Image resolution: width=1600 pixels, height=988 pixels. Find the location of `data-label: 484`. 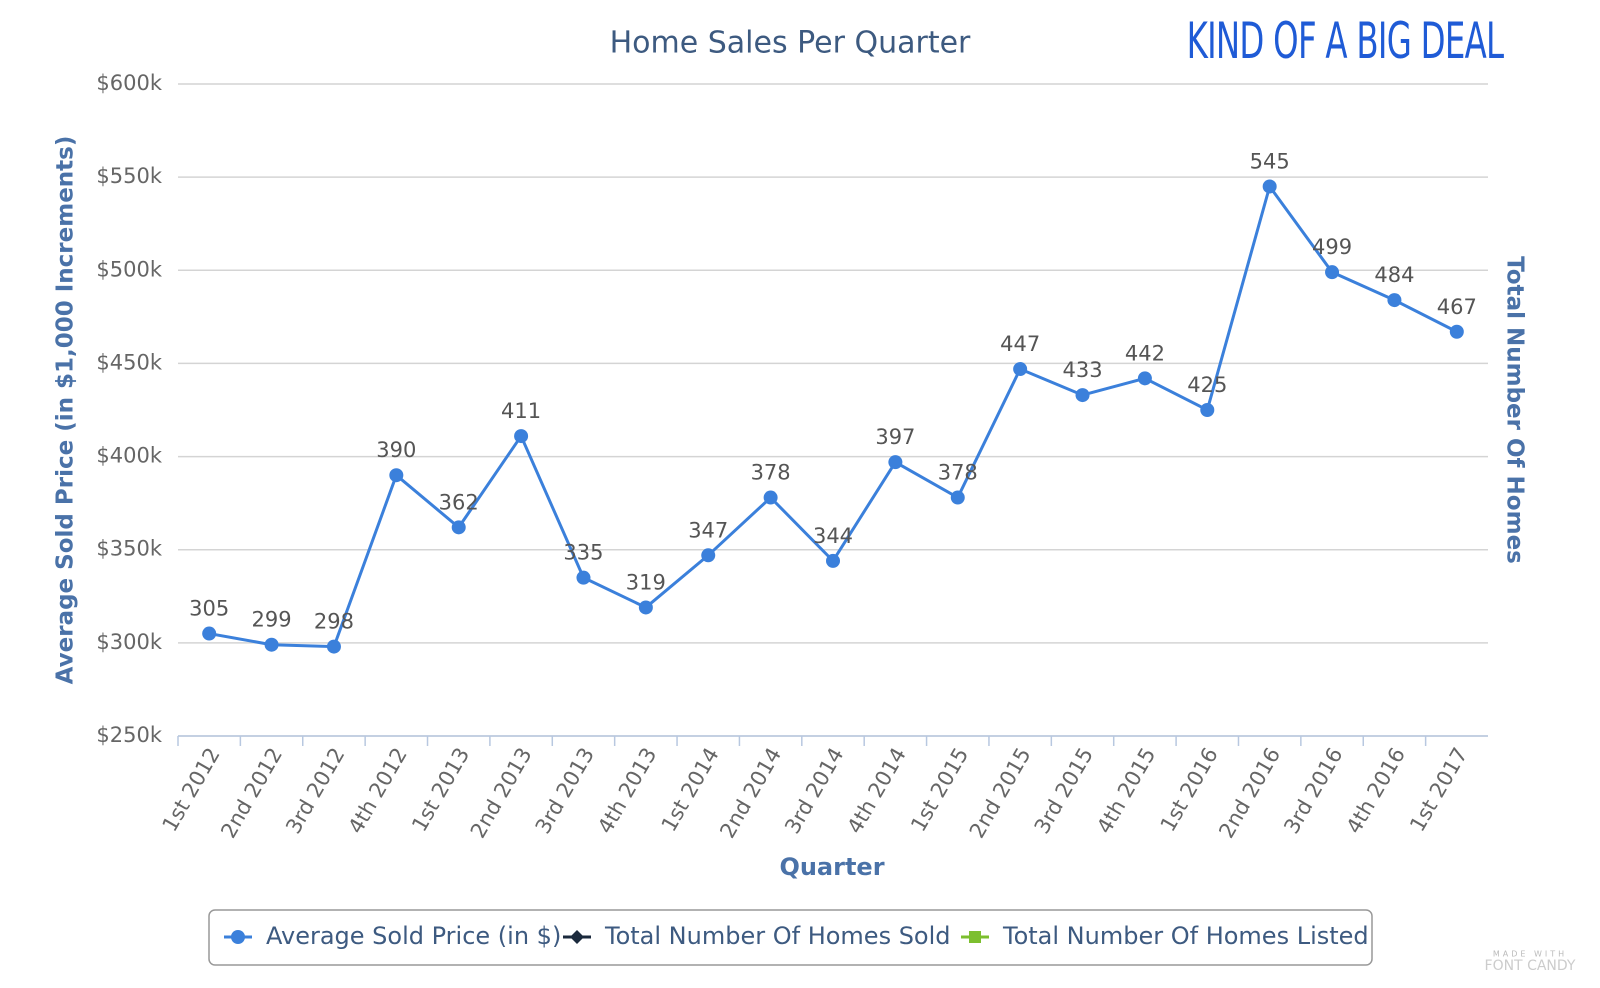

data-label: 484 is located at coordinates (1394, 275).